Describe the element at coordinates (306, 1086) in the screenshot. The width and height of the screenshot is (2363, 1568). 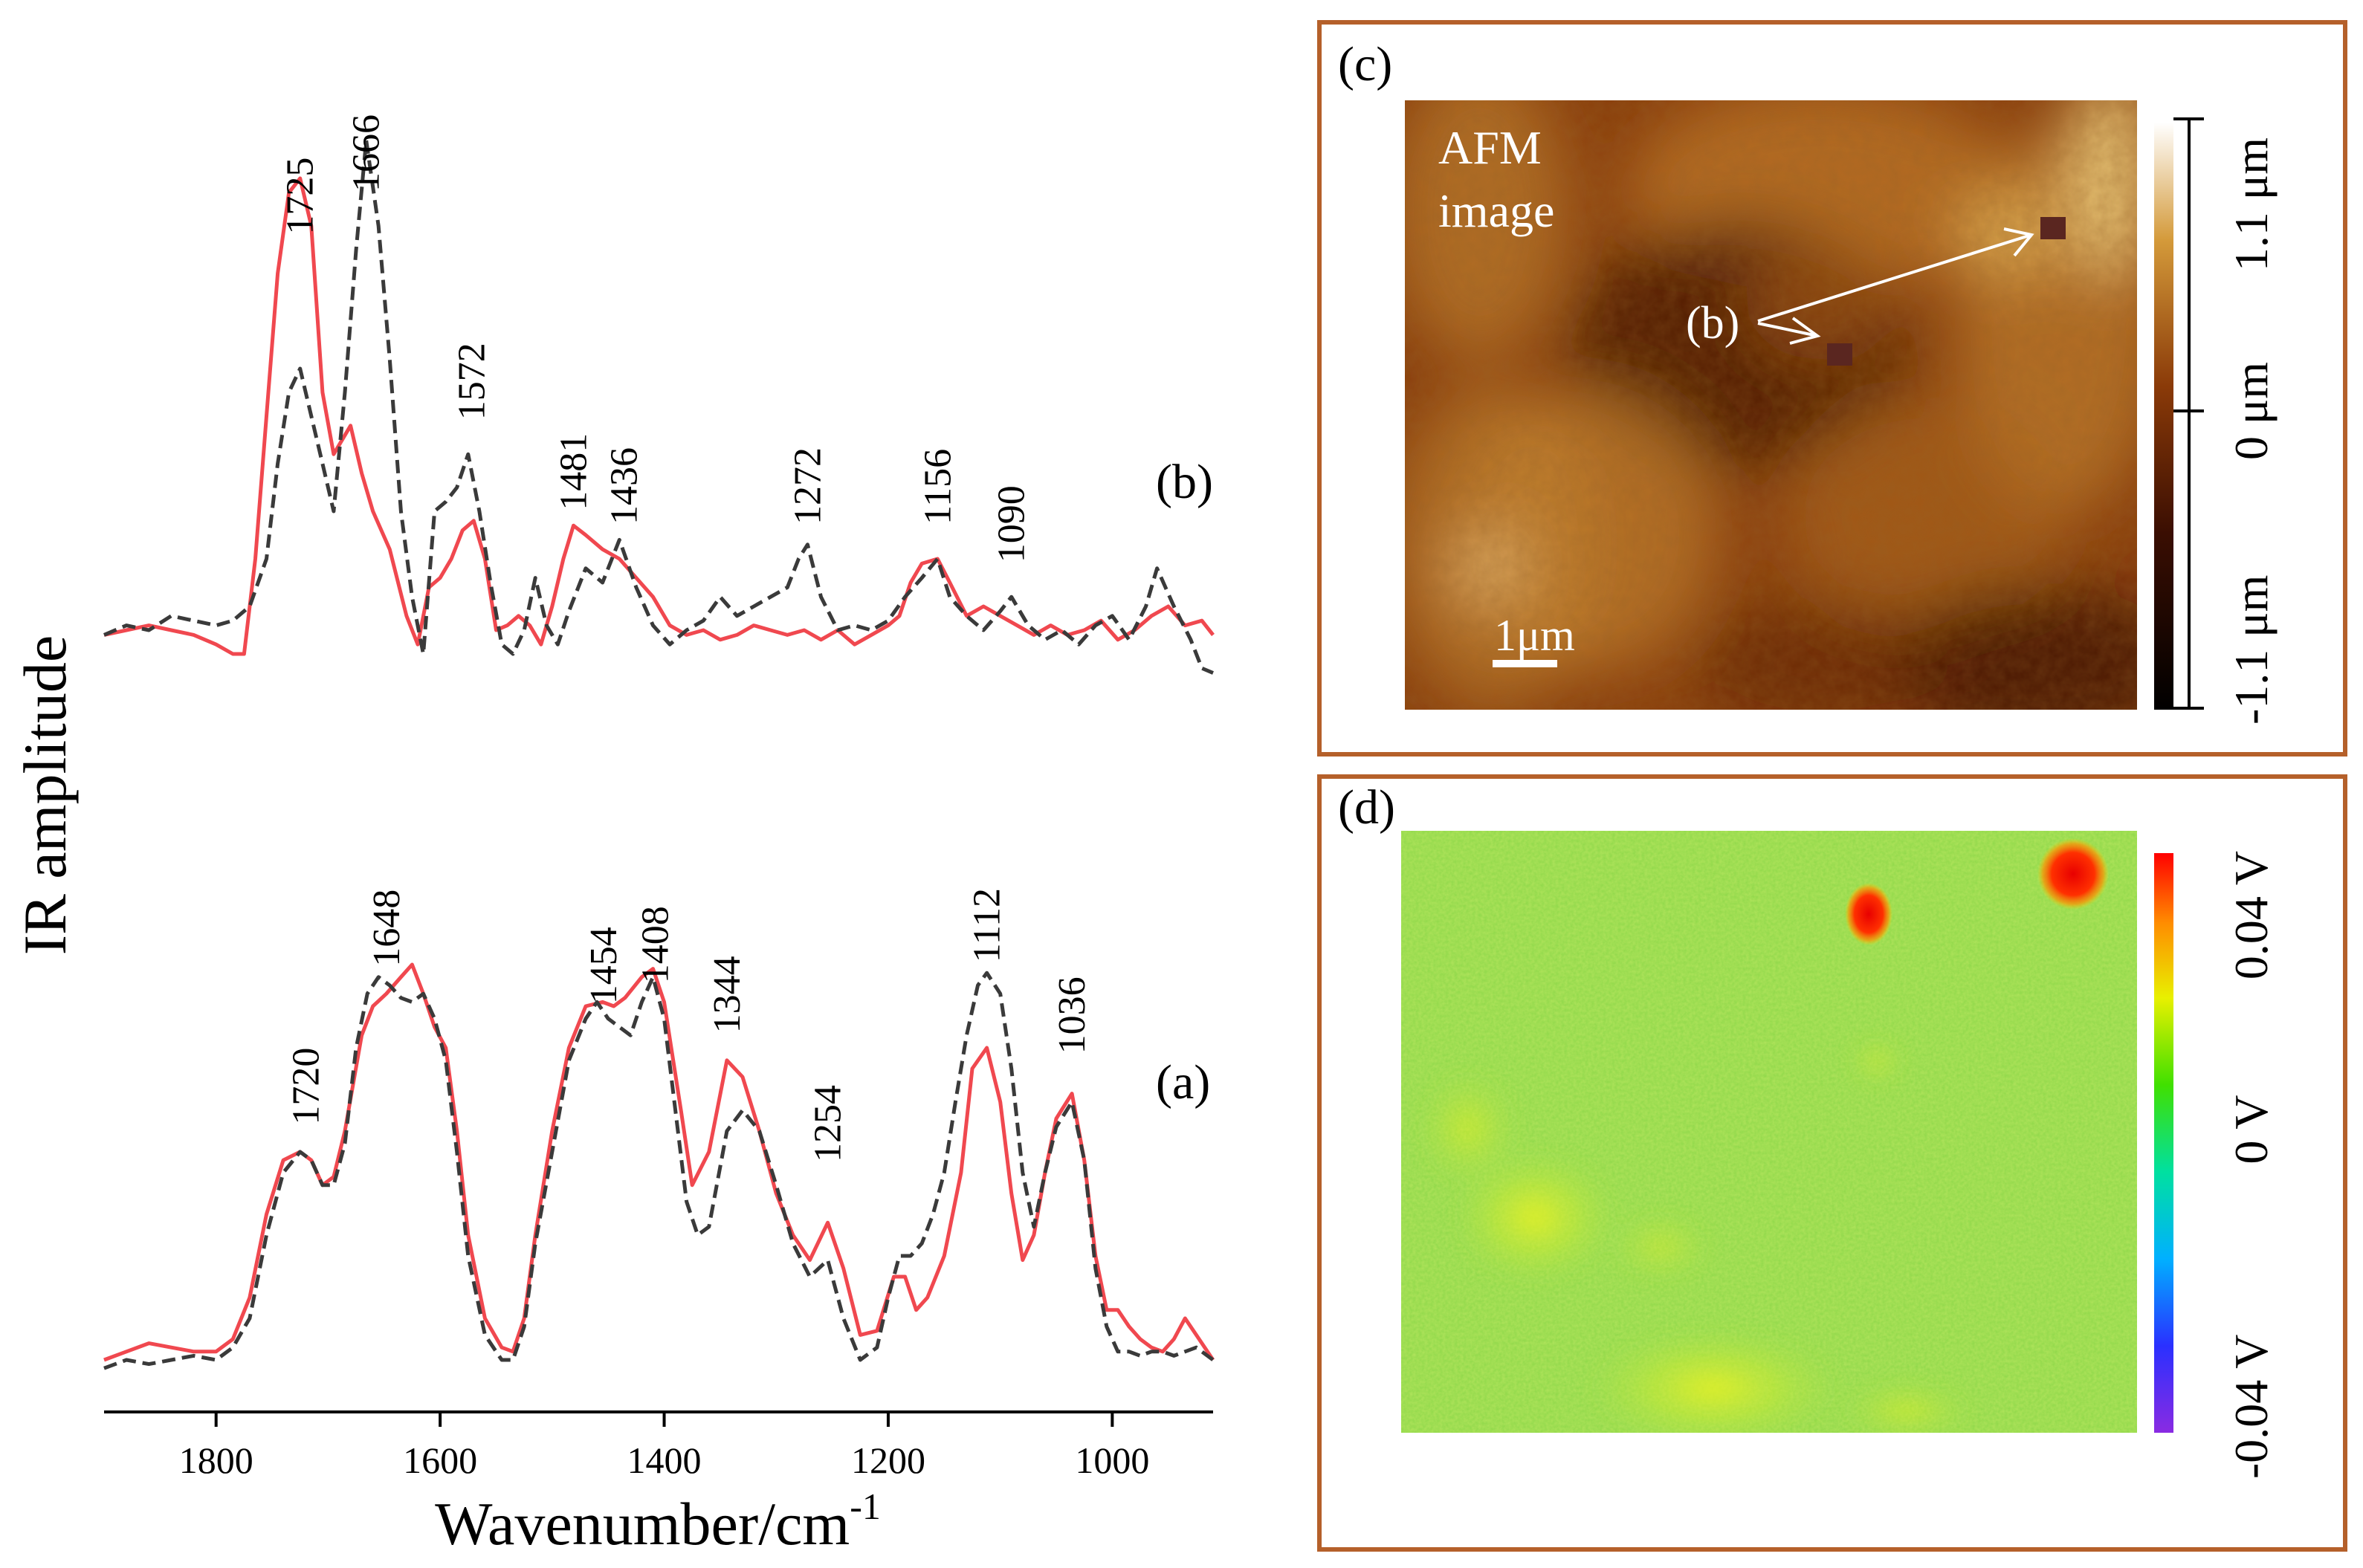
I see `peak-label: 1720` at that location.